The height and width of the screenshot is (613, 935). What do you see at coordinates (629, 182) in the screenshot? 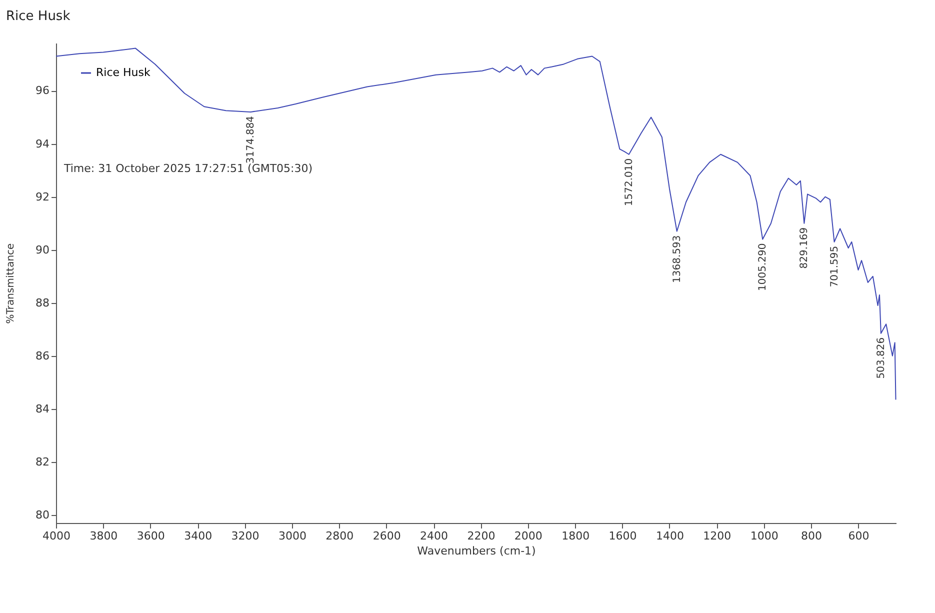
I see `annotation: 1572.010` at bounding box center [629, 182].